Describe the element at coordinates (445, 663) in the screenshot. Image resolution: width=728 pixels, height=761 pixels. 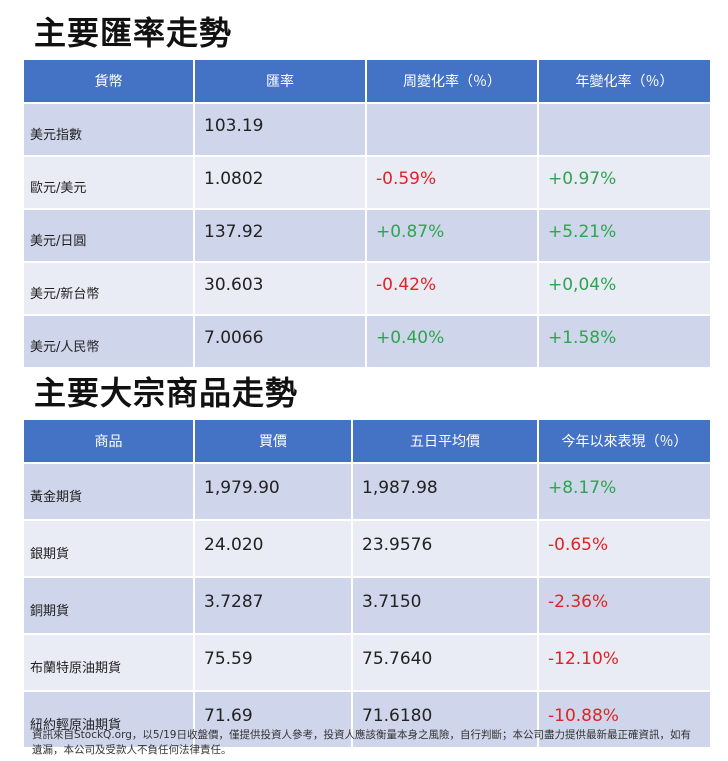
I see `five-day-average: 75.7640` at that location.